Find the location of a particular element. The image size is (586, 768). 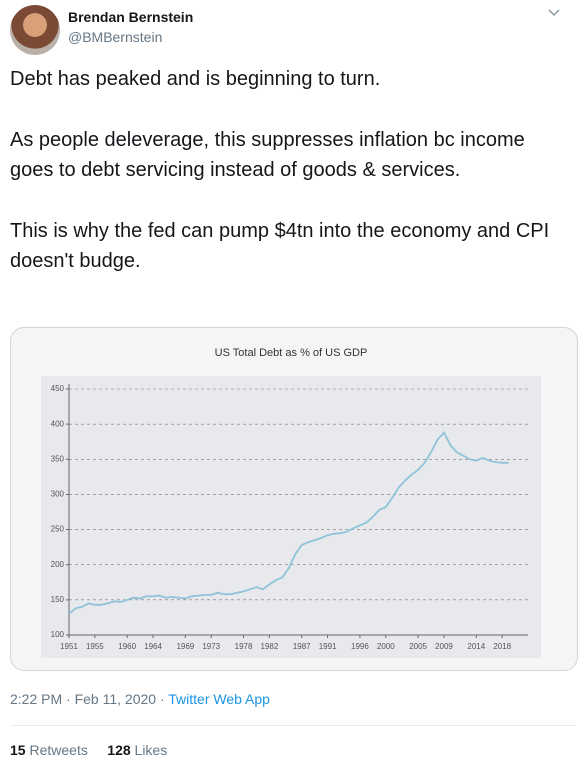

tweet-stats: 15 Retweets 128 Likes is located at coordinates (88, 750).